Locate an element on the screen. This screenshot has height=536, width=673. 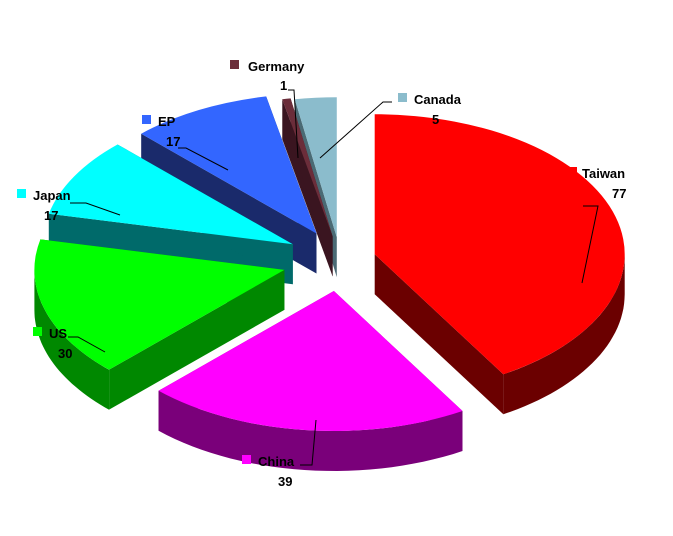
slice-value-us: 30 is located at coordinates (65, 353).